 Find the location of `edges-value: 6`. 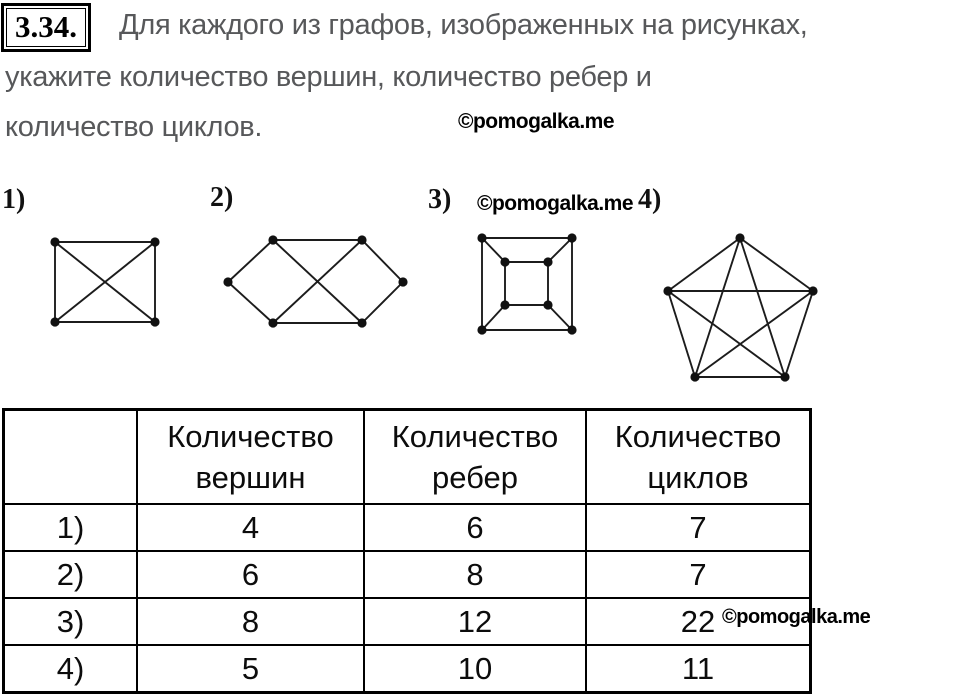

edges-value: 6 is located at coordinates (475, 527).